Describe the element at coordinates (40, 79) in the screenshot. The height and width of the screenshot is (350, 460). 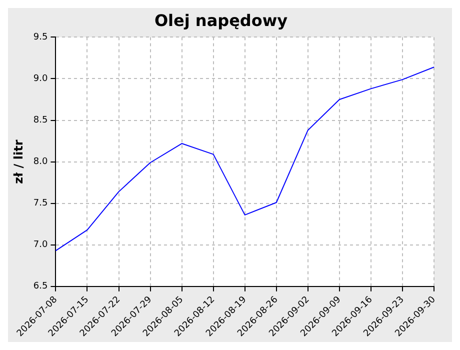
I see `y-tick-label: 9.0` at that location.